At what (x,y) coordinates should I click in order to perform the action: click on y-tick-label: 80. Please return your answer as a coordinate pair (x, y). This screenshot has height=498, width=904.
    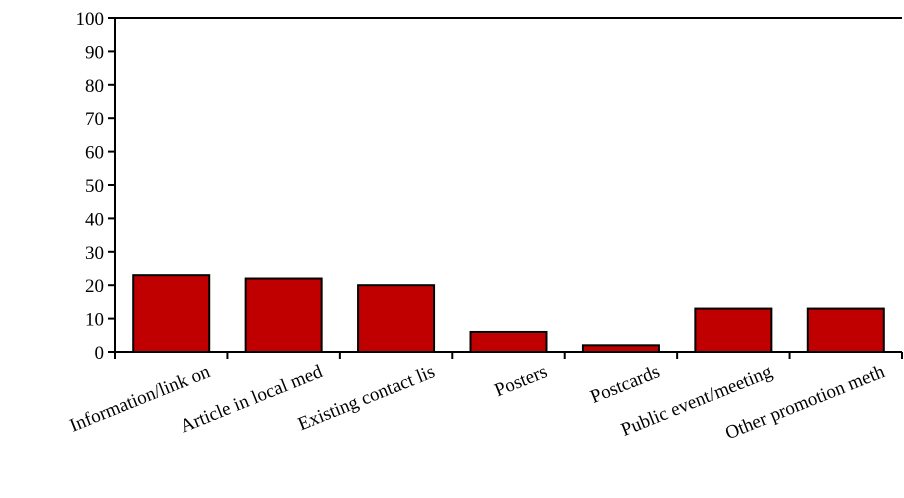
    Looking at the image, I should click on (94, 86).